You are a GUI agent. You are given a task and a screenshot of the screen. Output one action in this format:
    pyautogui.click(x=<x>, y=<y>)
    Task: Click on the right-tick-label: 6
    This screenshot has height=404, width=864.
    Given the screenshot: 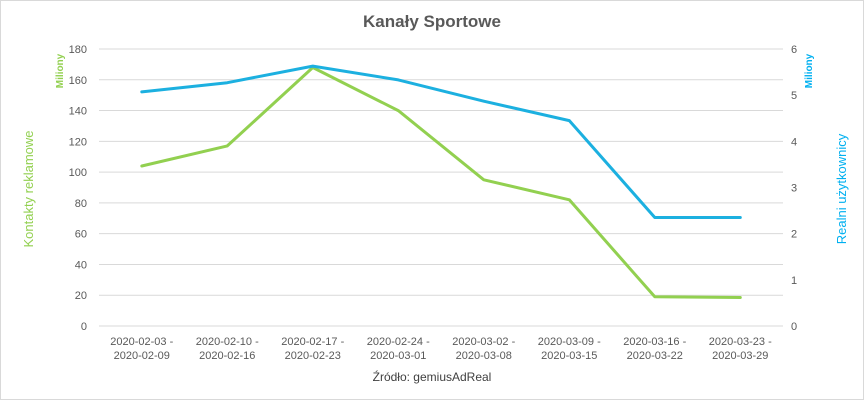 What is the action you would take?
    pyautogui.click(x=794, y=50)
    